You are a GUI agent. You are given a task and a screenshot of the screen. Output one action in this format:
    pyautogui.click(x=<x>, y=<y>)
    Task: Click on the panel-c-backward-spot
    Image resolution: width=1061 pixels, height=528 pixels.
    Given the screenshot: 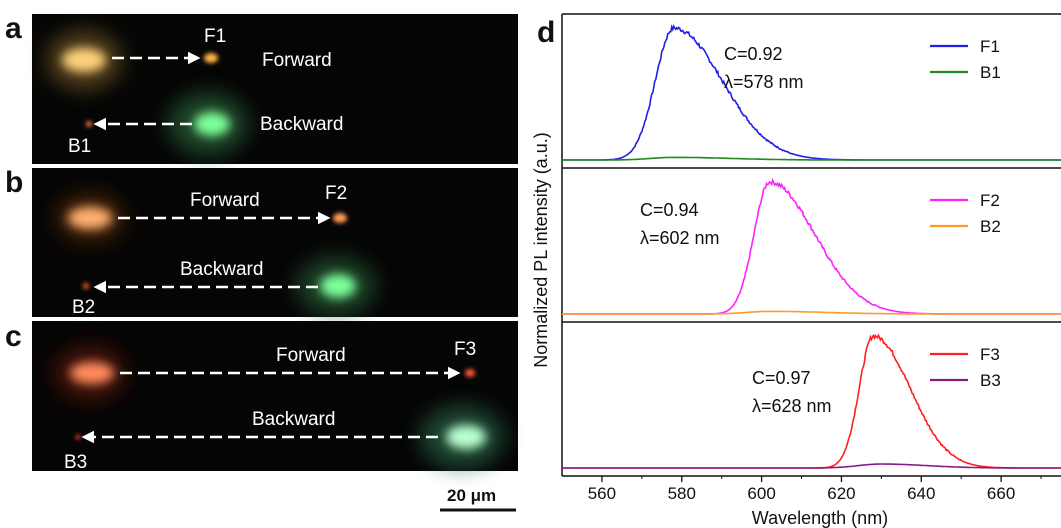 What is the action you would take?
    pyautogui.click(x=466, y=437)
    